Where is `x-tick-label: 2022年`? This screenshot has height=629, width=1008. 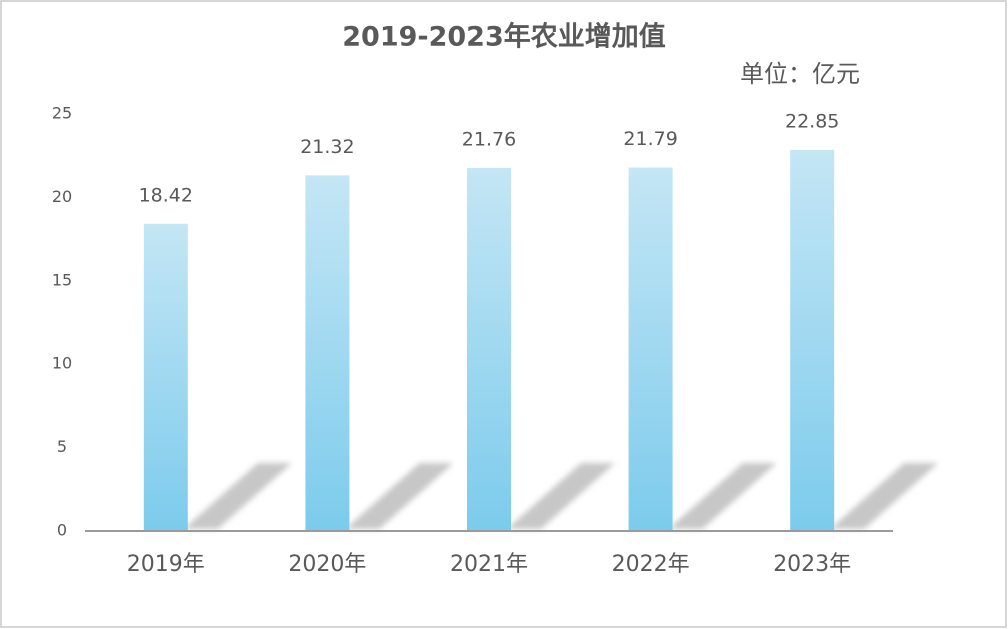 x-tick-label: 2022年 is located at coordinates (651, 564).